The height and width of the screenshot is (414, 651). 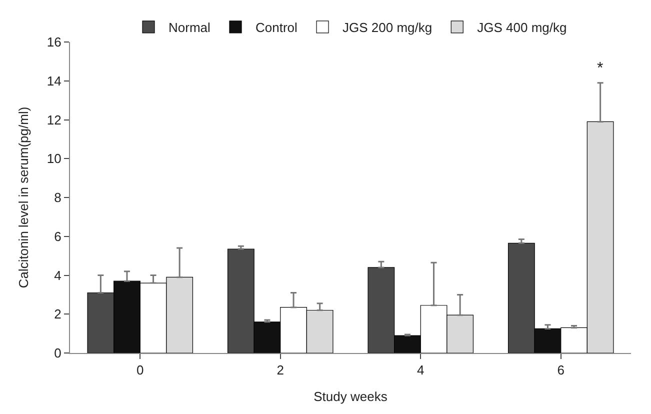 I want to click on y-tick-label: 14, so click(x=54, y=80).